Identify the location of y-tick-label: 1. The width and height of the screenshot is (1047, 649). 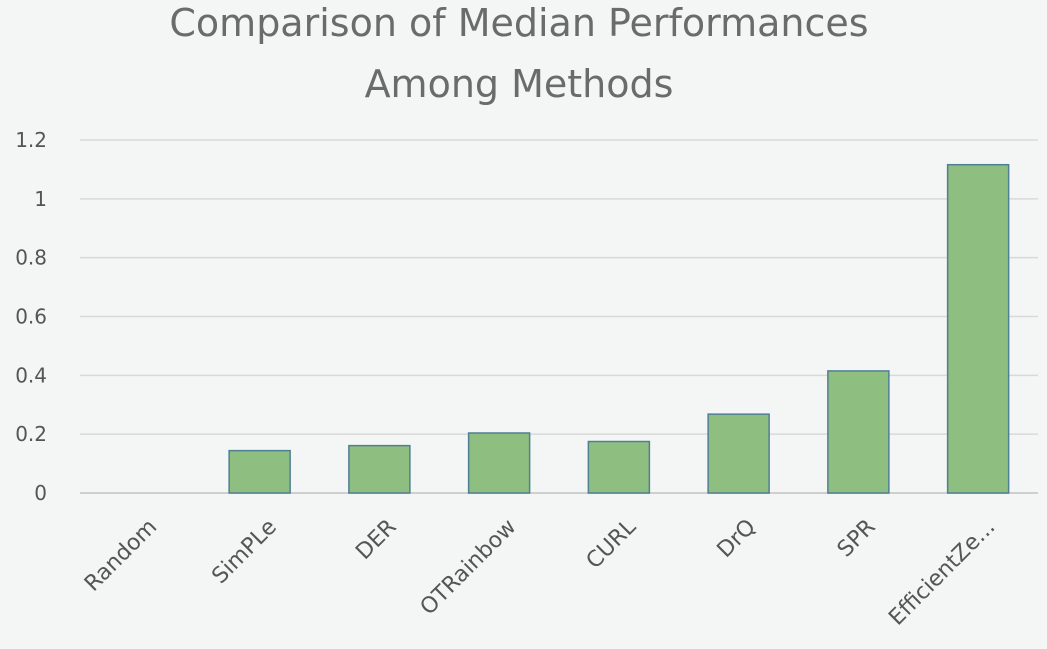
(40, 199).